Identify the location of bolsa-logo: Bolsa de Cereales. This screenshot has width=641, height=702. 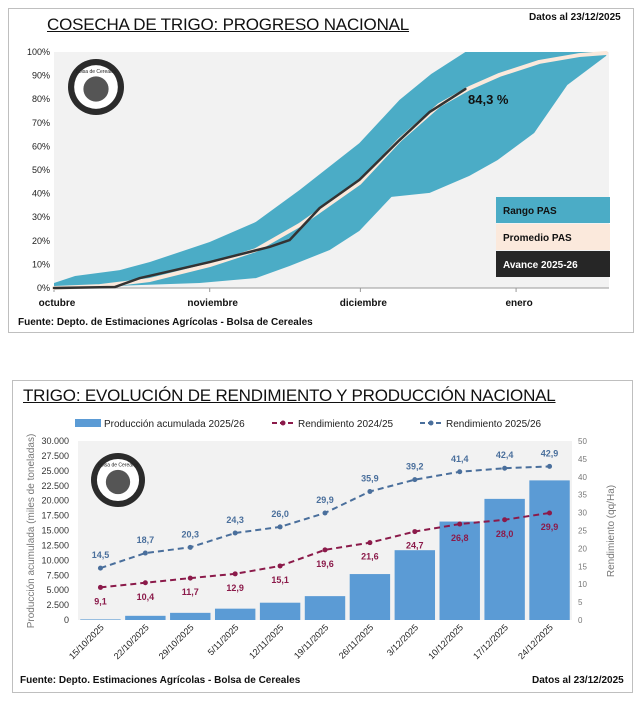
(118, 480).